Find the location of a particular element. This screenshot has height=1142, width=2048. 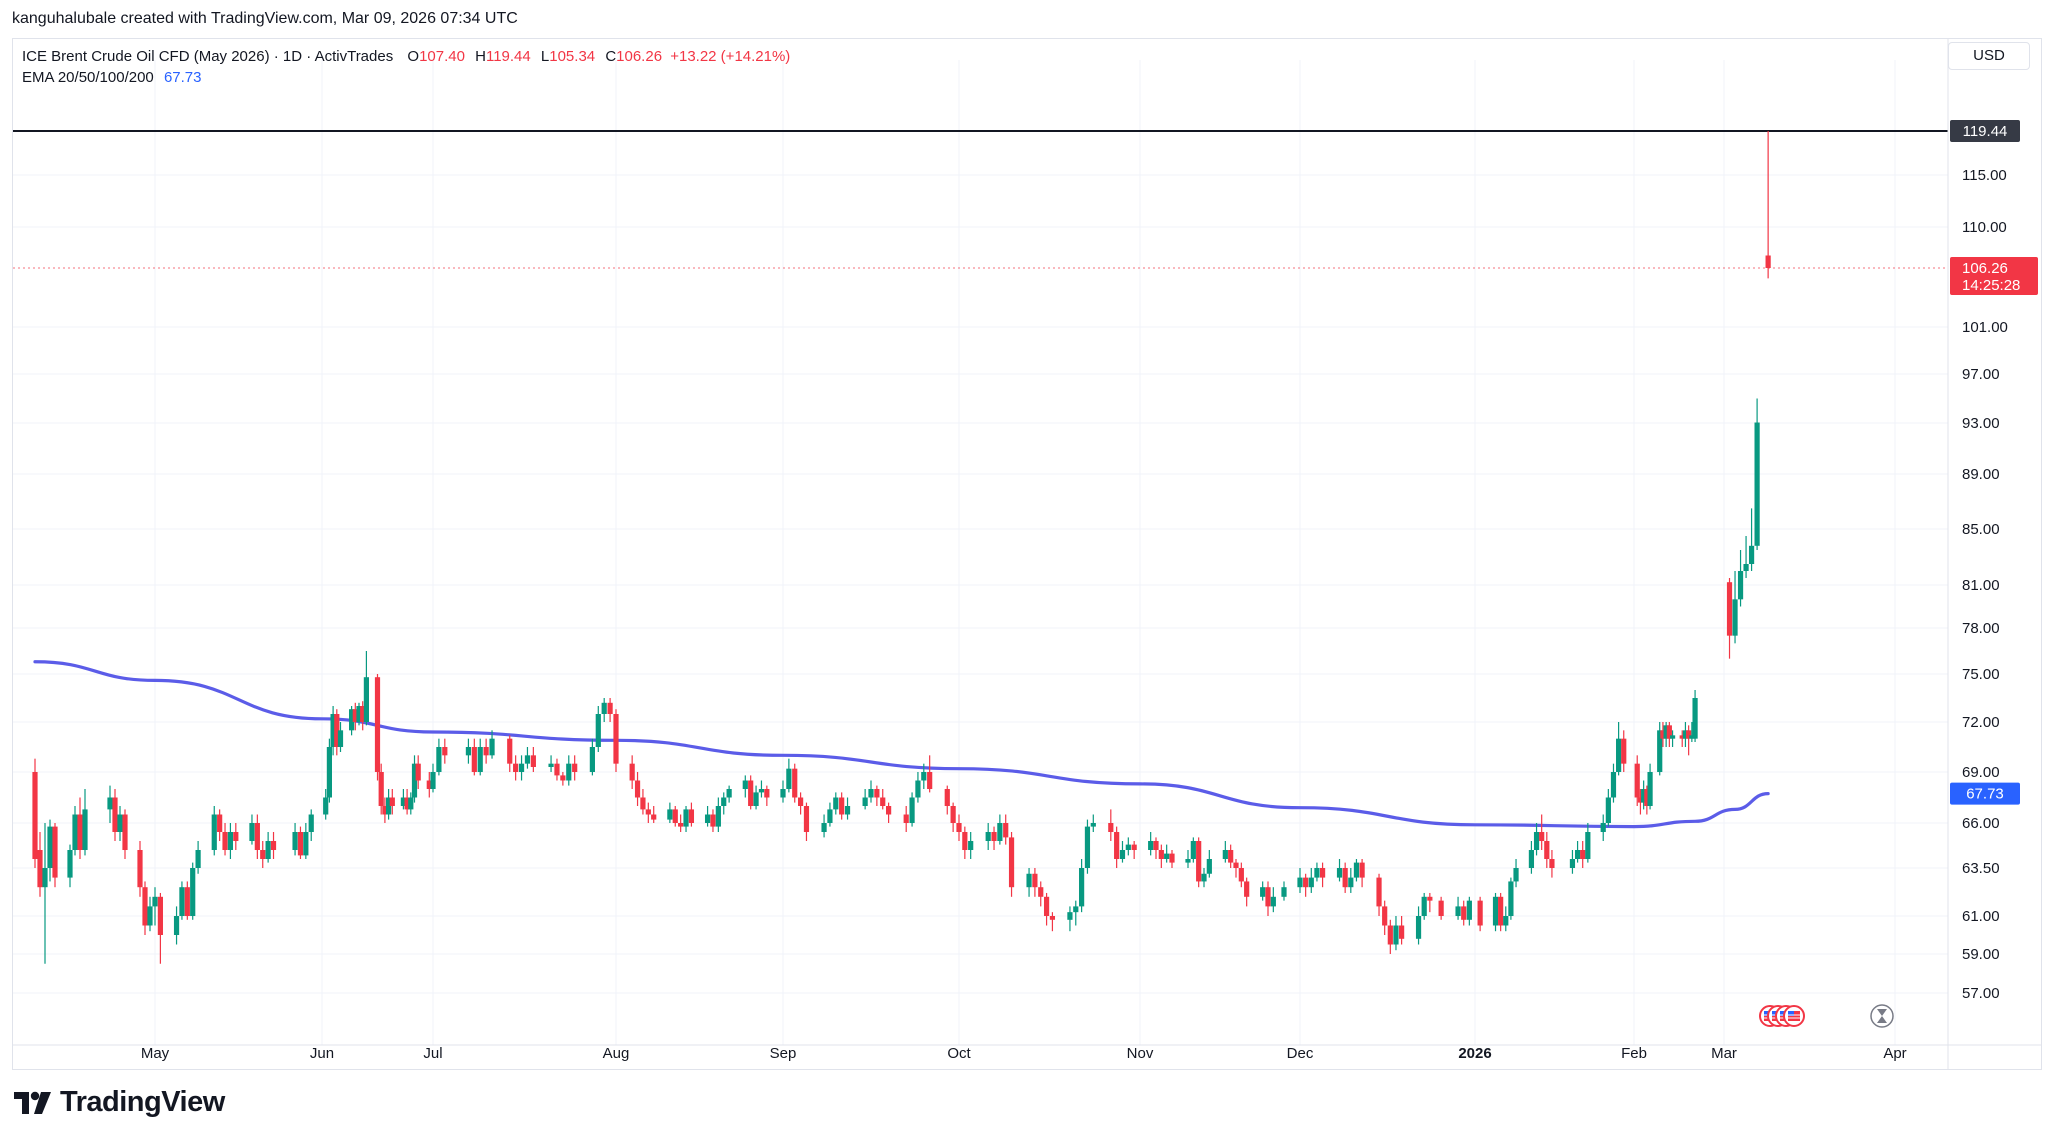

ema-indicator-label: EMA 20/50/100/200 is located at coordinates (88, 77).